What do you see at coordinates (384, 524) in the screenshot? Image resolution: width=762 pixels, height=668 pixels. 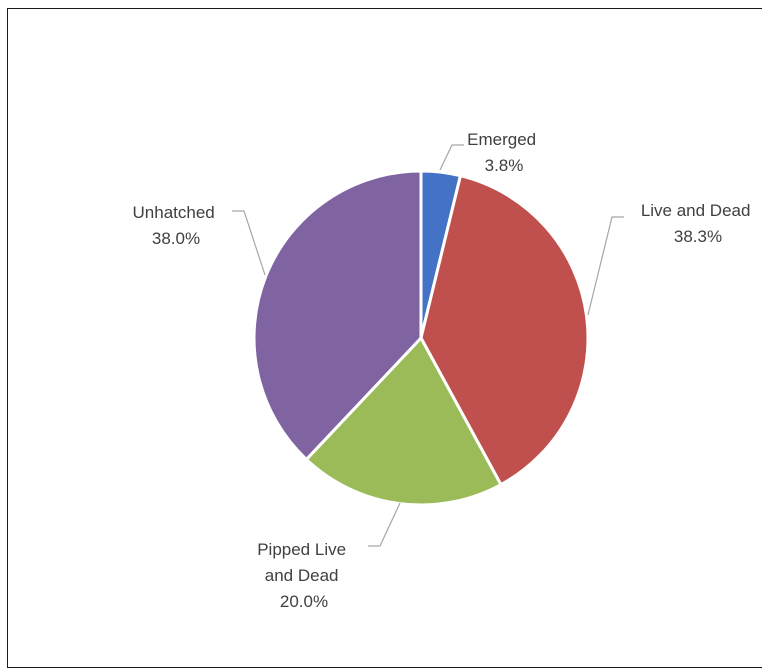 I see `leader-line-pipped` at bounding box center [384, 524].